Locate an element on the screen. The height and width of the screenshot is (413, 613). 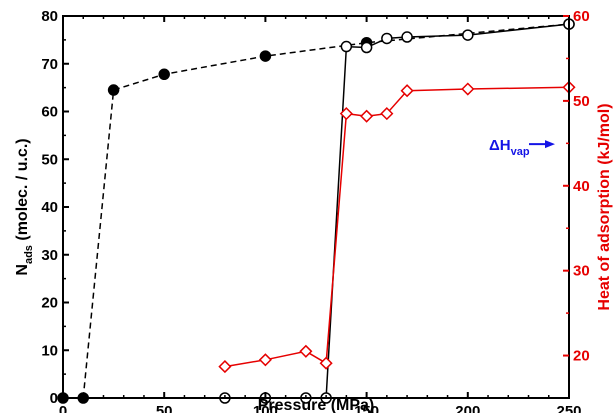
x-tick-label: 0 is located at coordinates (63, 408).